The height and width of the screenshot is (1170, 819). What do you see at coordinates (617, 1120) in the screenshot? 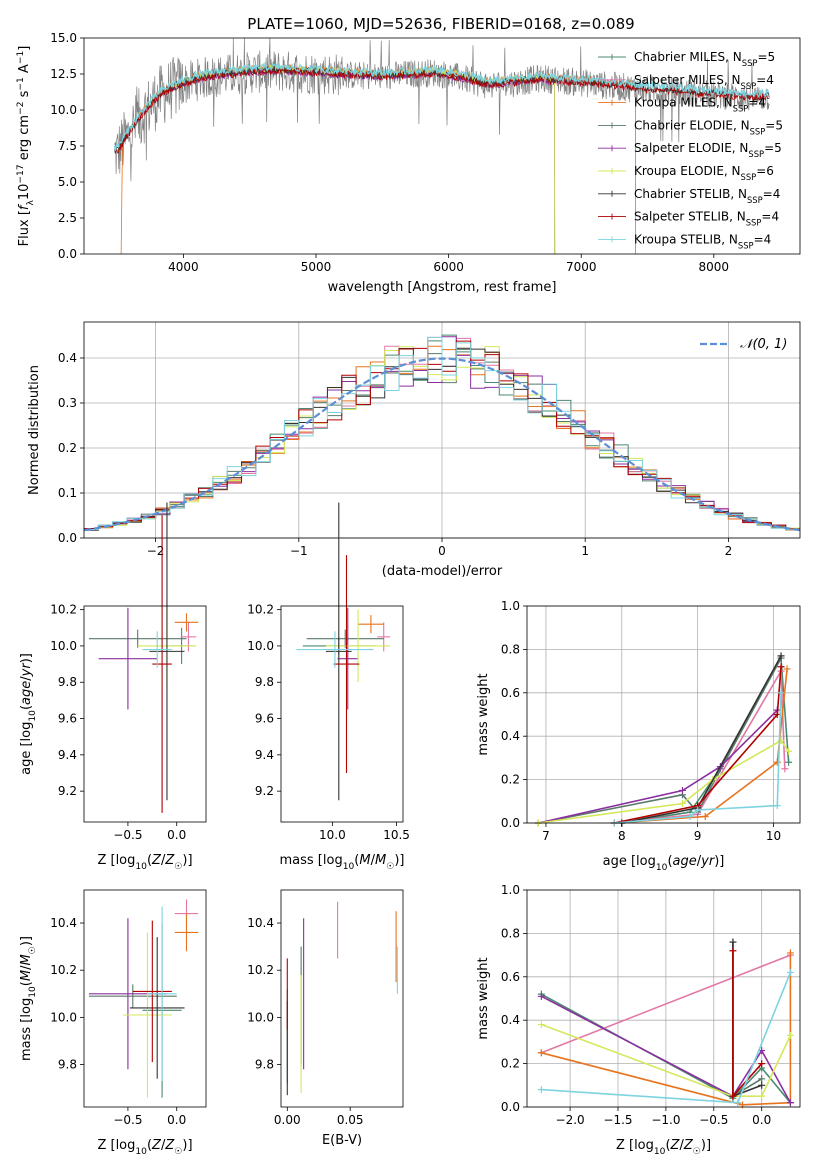
I see `x-tick-label: −1.5` at bounding box center [617, 1120].